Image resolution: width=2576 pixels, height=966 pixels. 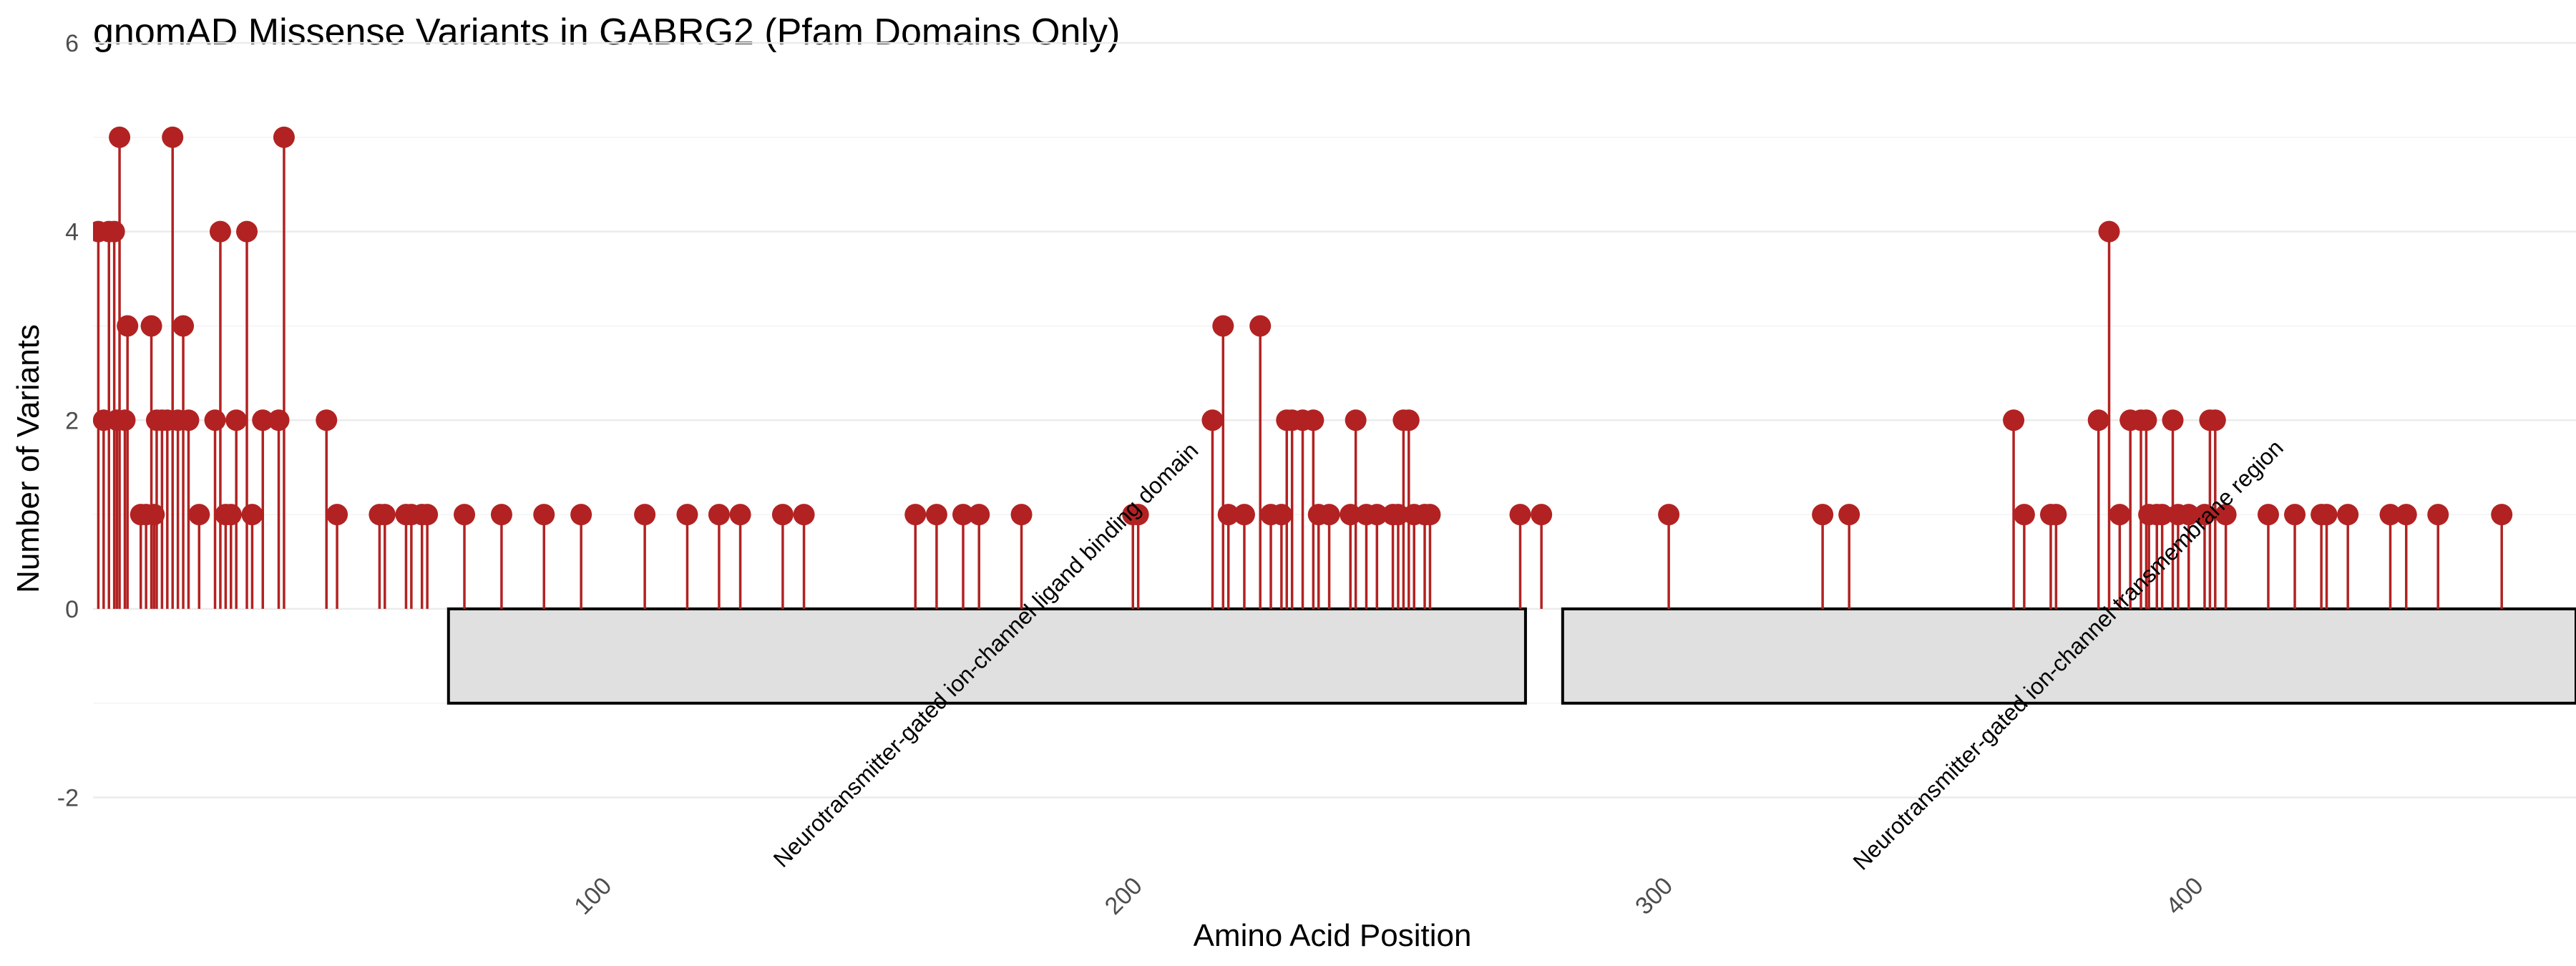 What do you see at coordinates (28, 458) in the screenshot?
I see `y-axis-title: Number of Variants` at bounding box center [28, 458].